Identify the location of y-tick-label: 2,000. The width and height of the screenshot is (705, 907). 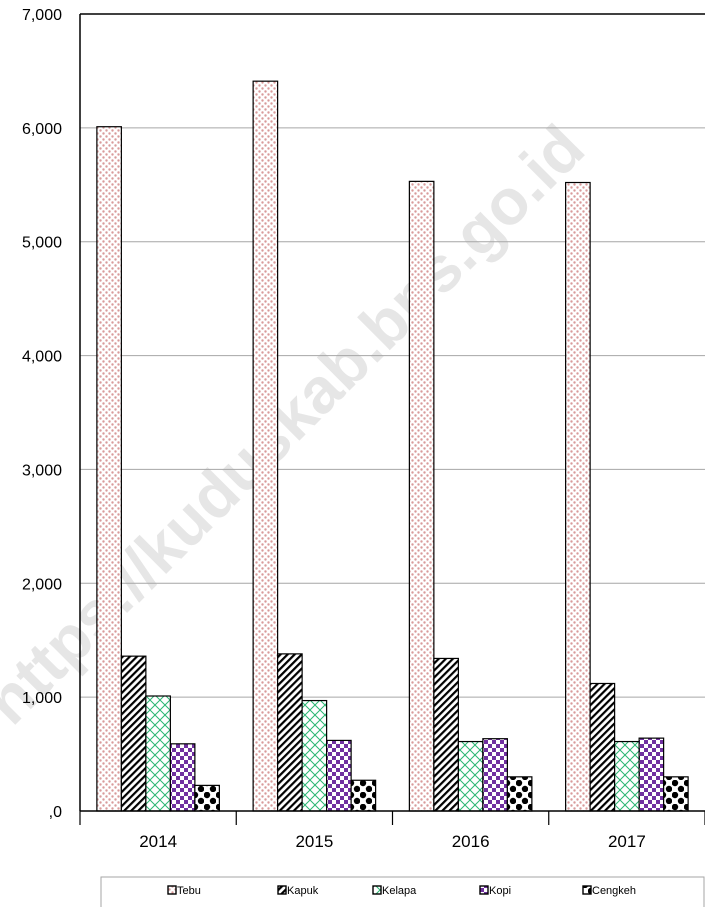
(42, 584).